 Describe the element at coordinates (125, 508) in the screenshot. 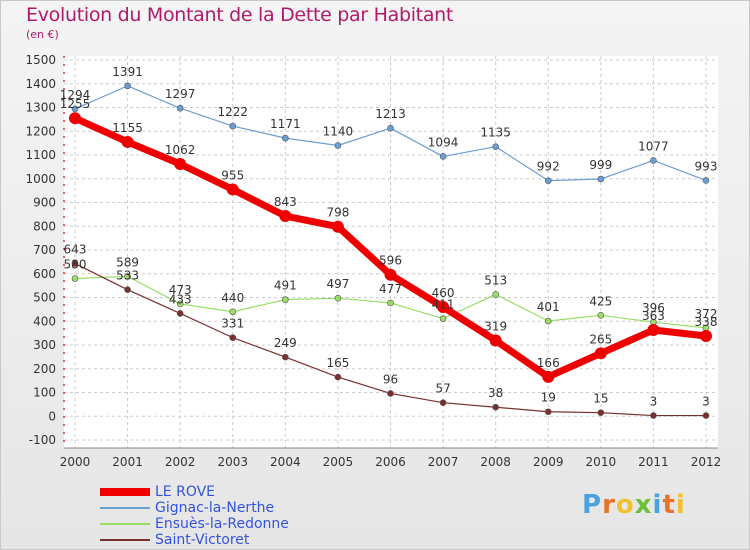

I see `legend-swatch-gignac` at that location.